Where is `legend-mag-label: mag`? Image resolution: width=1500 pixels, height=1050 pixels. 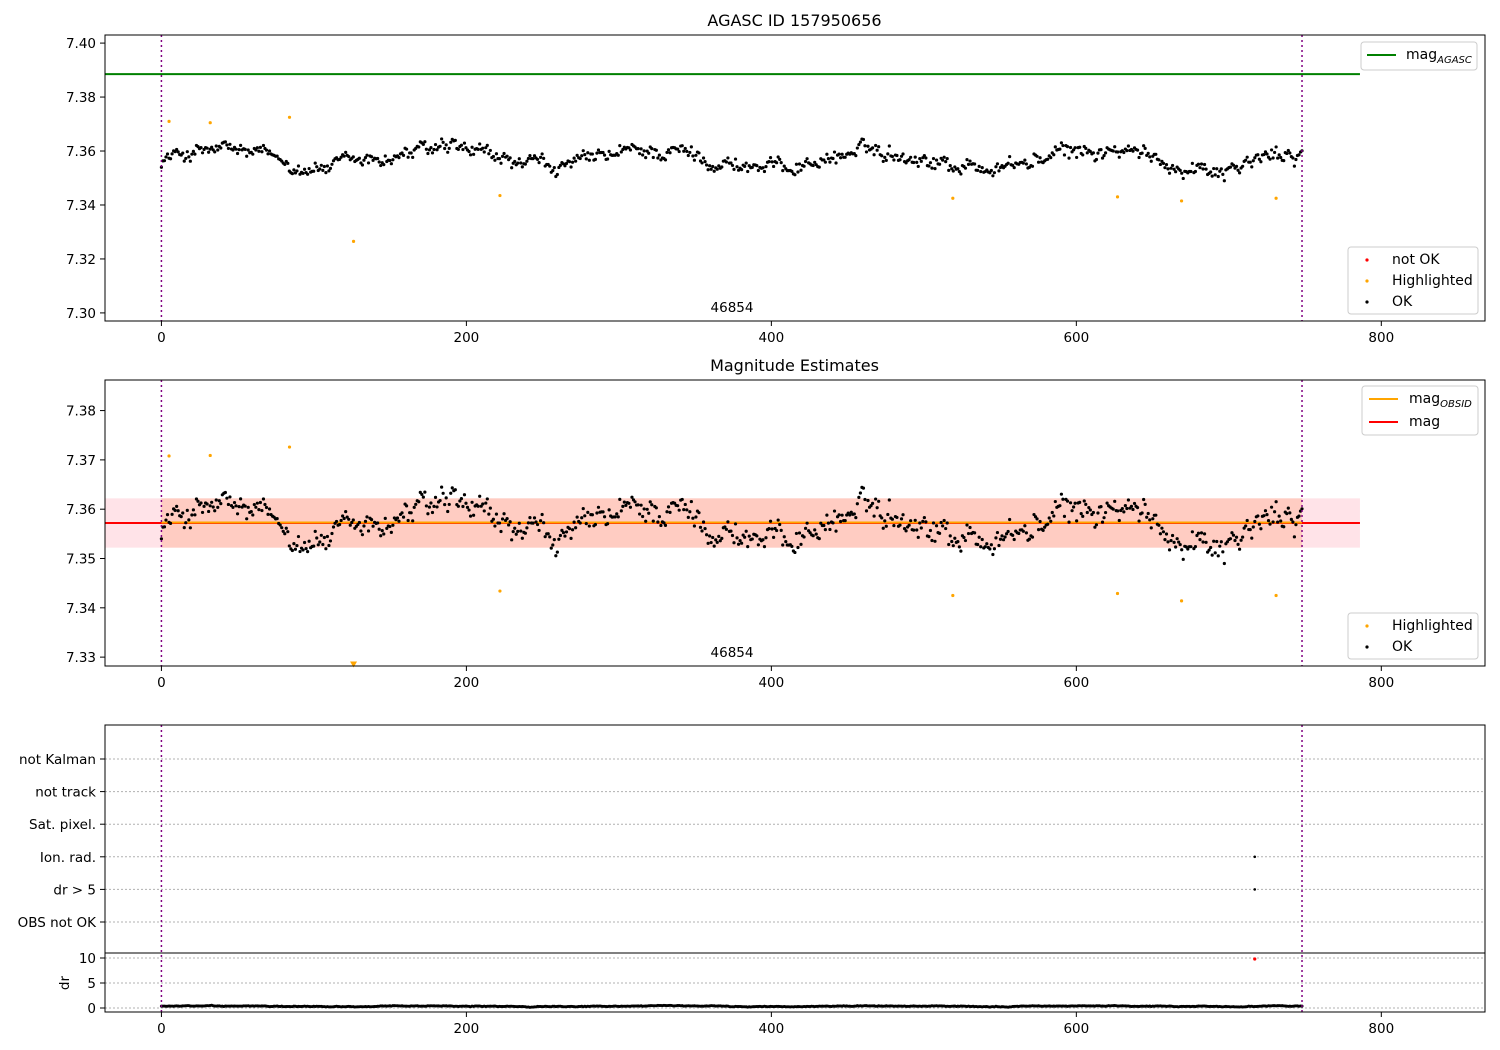 legend-mag-label: mag is located at coordinates (1421, 55).